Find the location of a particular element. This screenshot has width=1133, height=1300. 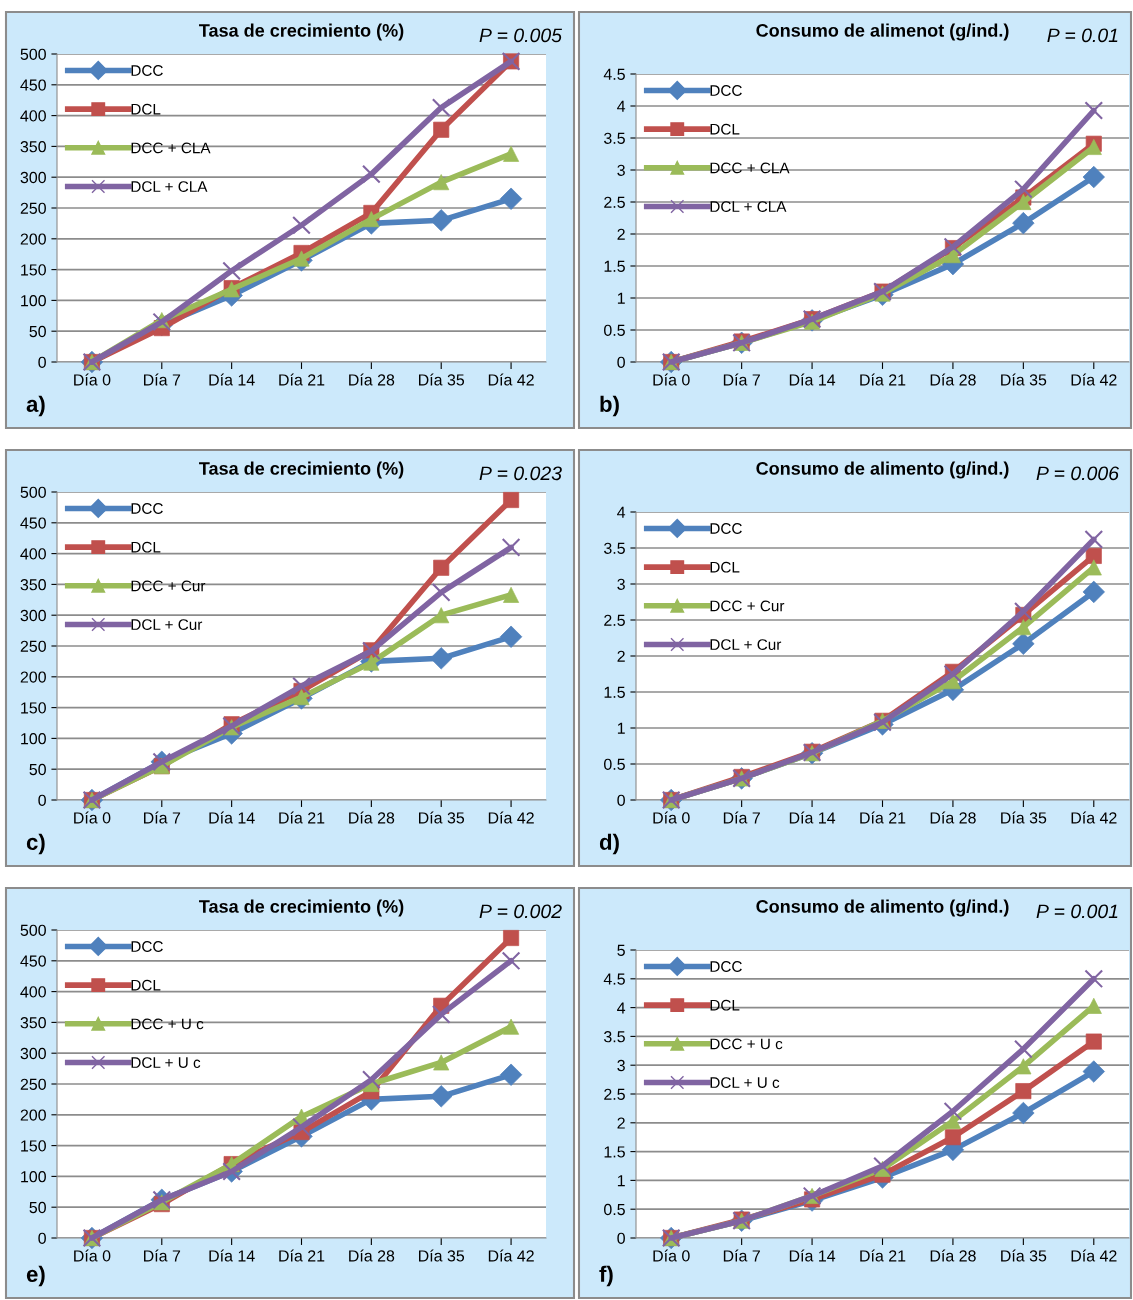

y-tick-label: 4.5 is located at coordinates (614, 979).